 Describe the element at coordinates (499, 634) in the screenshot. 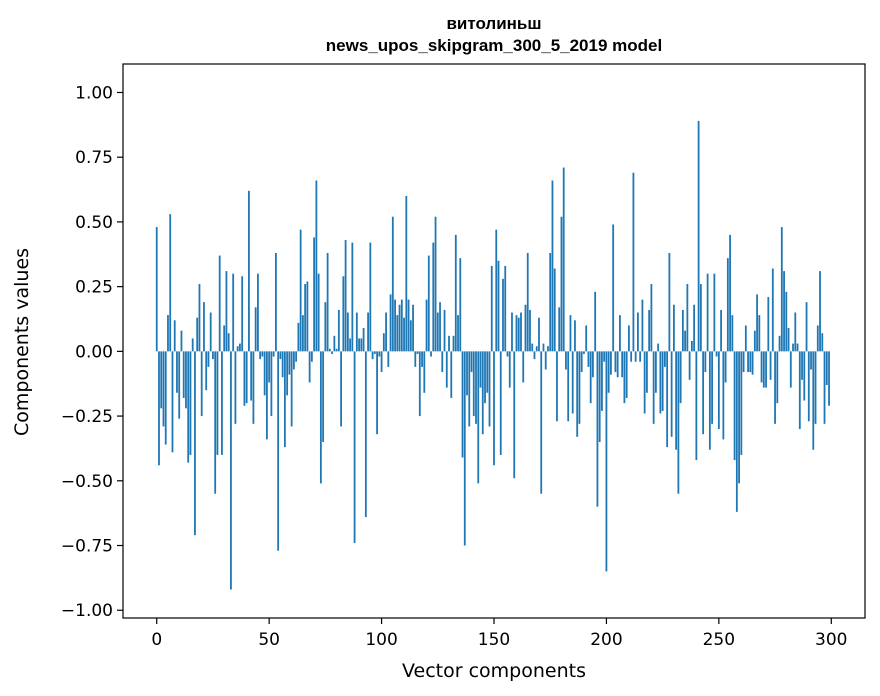

I see `x-axis-ticks: 0 50 100 150 200 250 300` at that location.